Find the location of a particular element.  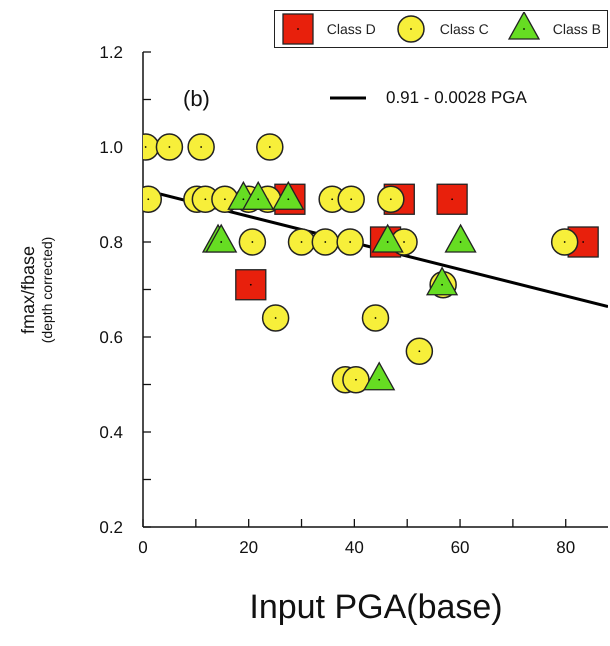

y-tick-label: 0.2 is located at coordinates (111, 528).